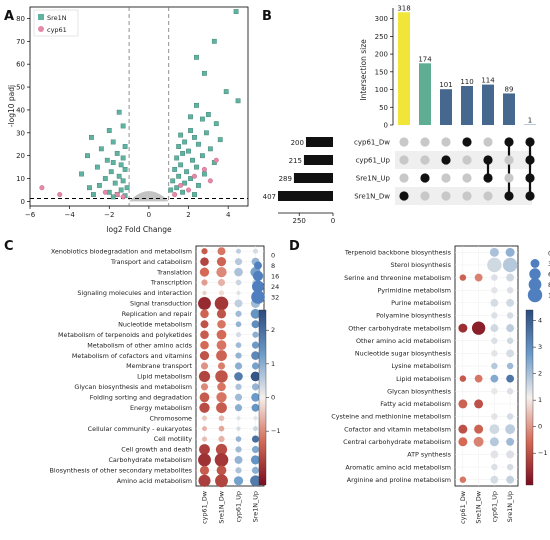 This screenshot has height=540, width=550. What do you see at coordinates (445, 85) in the screenshot?
I see `intersection-bar-value: 101` at bounding box center [445, 85].